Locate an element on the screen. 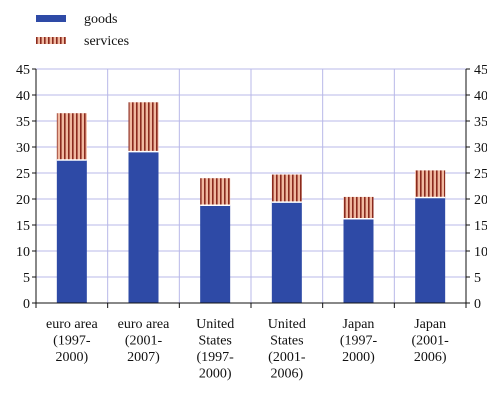 The height and width of the screenshot is (394, 487). y-tick-label-left: 10 is located at coordinates (23, 252).